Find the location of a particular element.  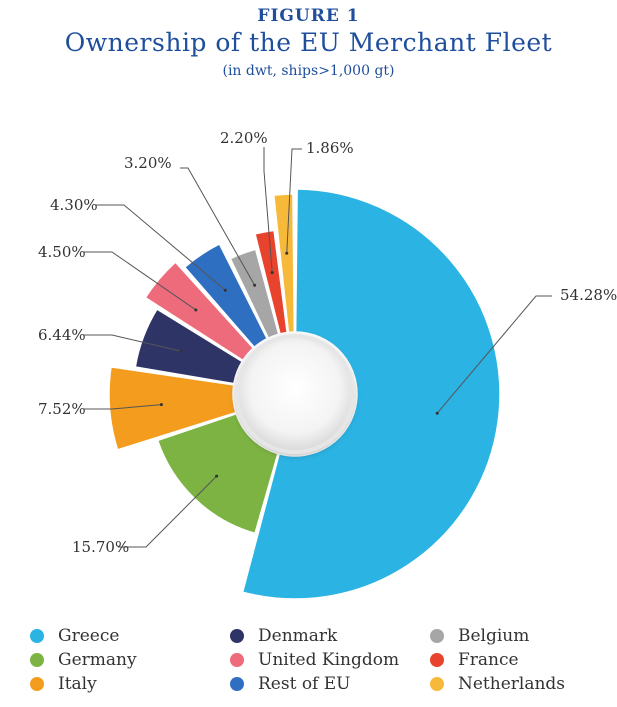

leader-dot-italy is located at coordinates (161, 405).